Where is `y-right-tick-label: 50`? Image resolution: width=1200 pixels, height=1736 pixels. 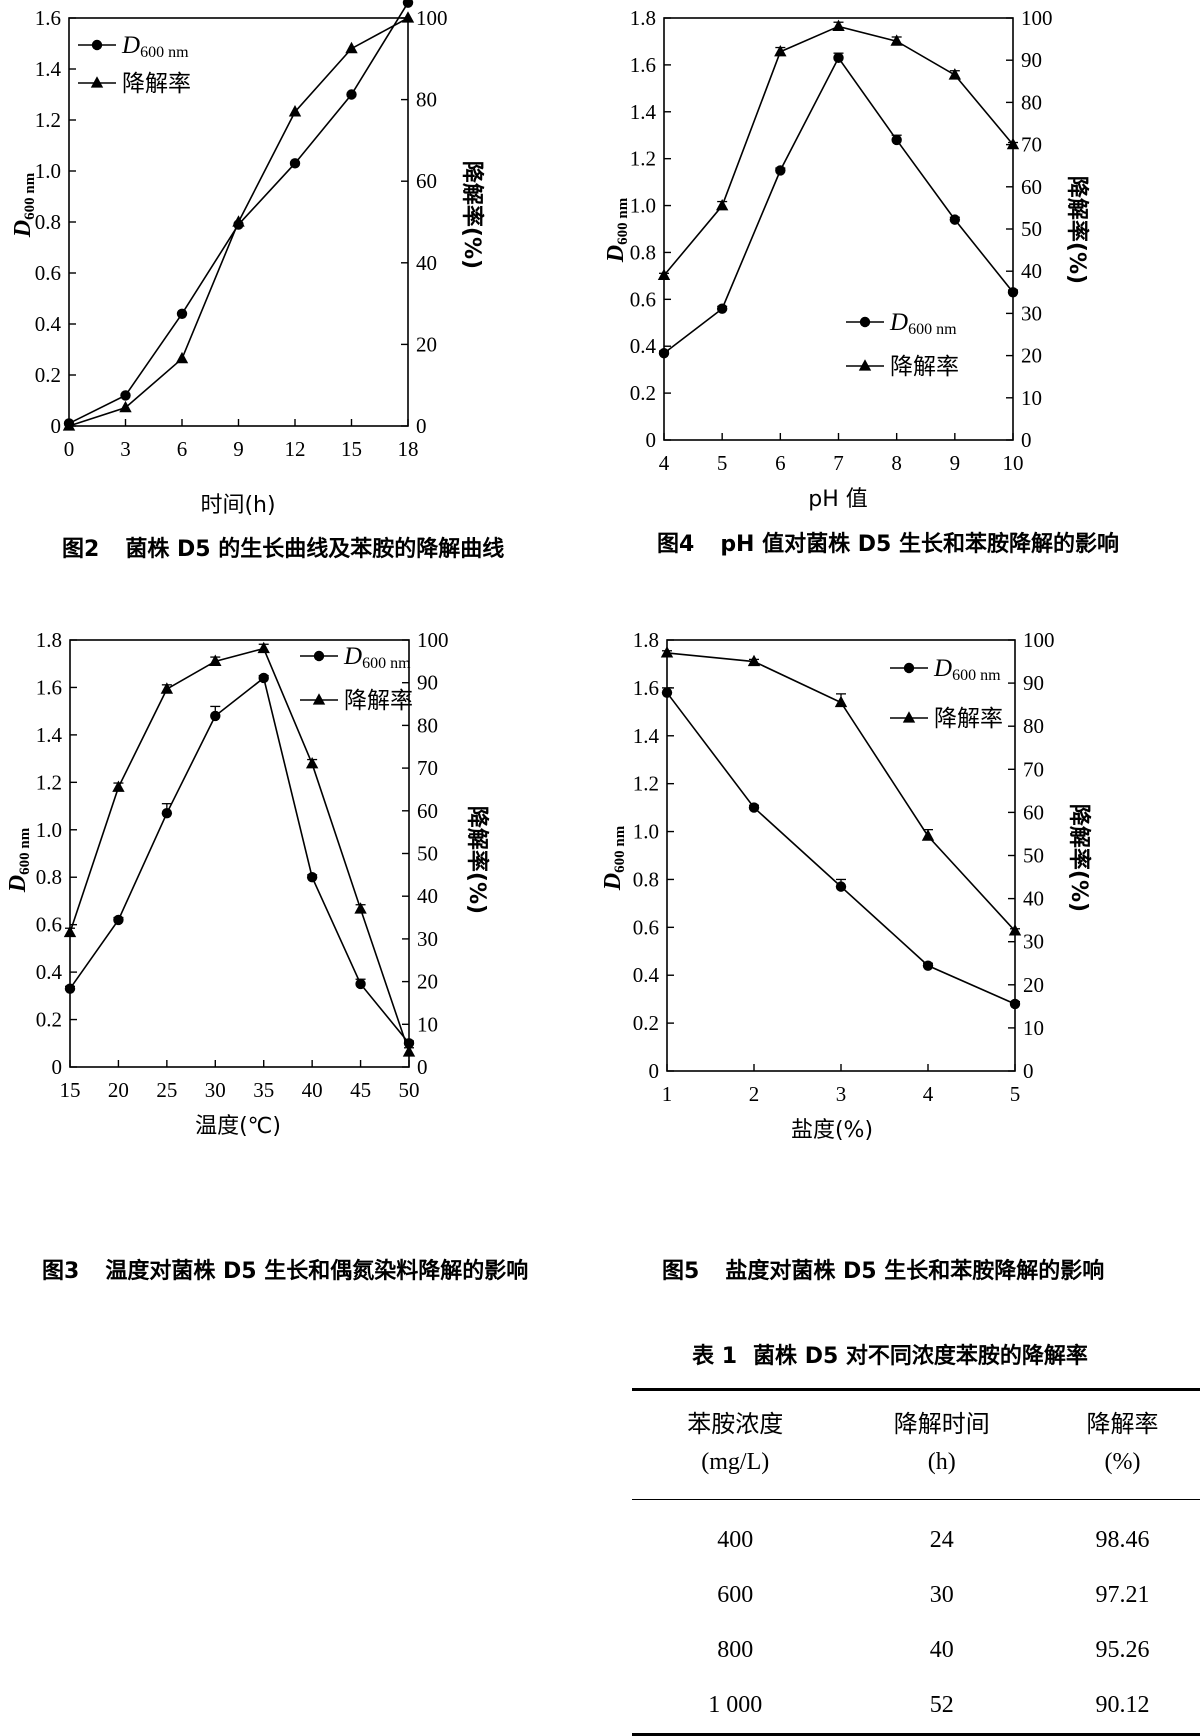
y-right-tick-label: 50 is located at coordinates (1033, 856).